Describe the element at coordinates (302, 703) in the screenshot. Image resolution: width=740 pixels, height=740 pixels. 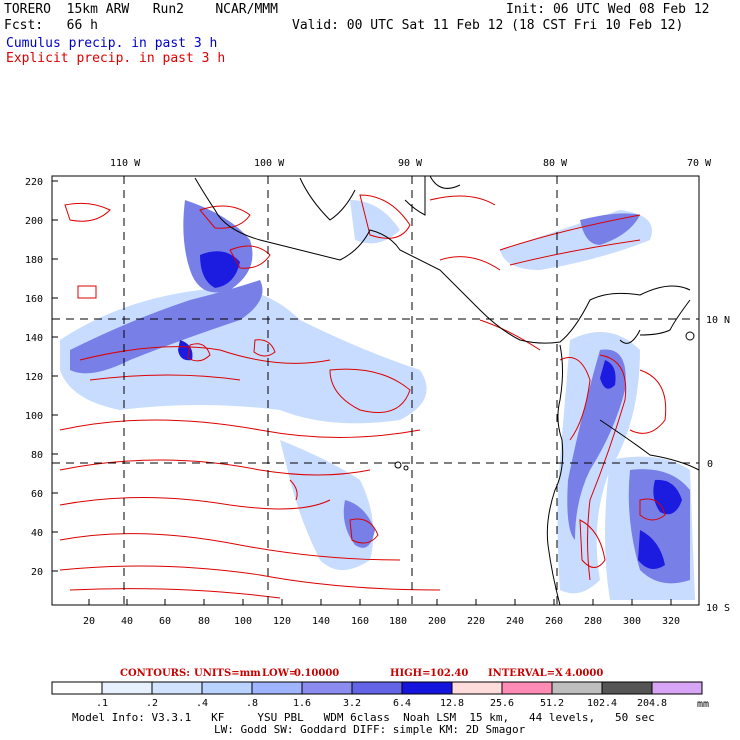
I see `colorbar-label: 1.6` at that location.